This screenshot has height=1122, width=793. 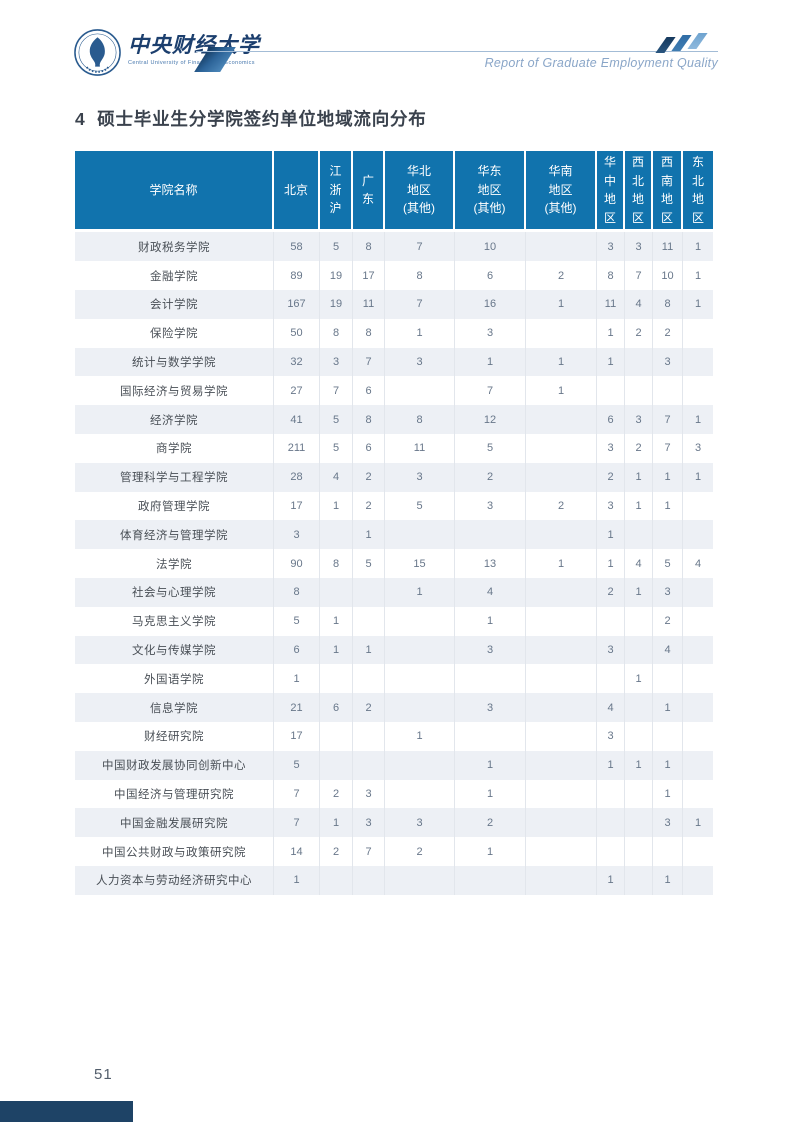 What do you see at coordinates (174, 477) in the screenshot?
I see `row-label: 管理科学与工程学院` at bounding box center [174, 477].